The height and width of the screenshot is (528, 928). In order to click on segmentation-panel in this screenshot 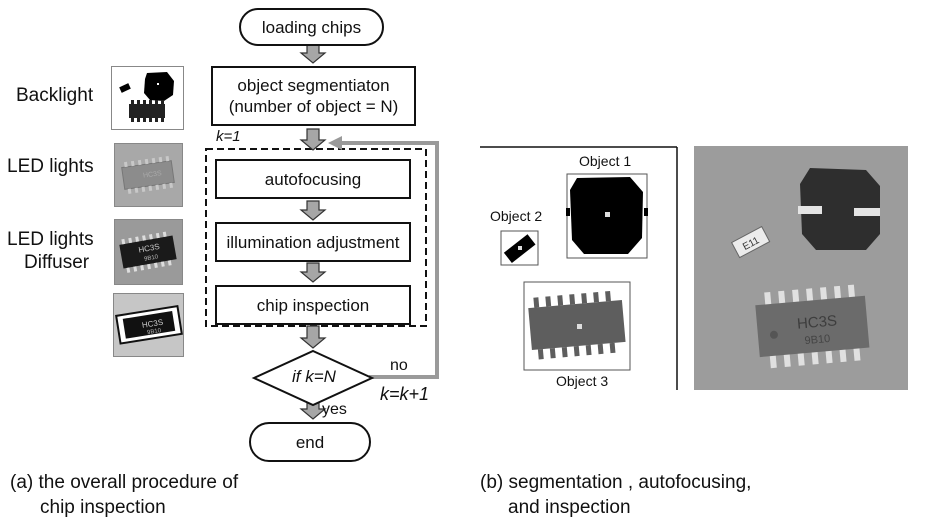, I will do `click(579, 268)`.